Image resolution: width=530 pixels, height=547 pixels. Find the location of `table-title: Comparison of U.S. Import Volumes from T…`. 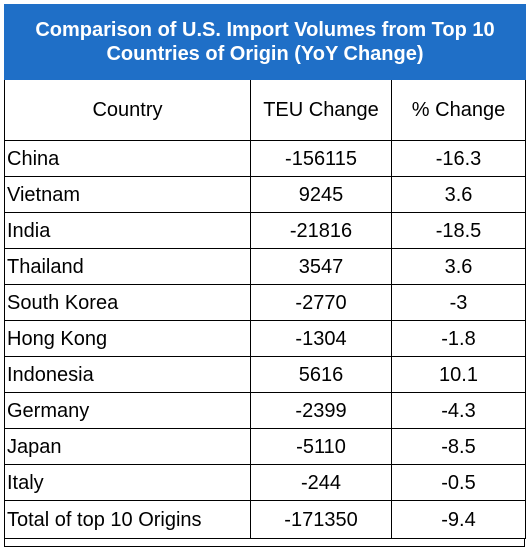

table-title: Comparison of U.S. Import Volumes from T… is located at coordinates (265, 42).